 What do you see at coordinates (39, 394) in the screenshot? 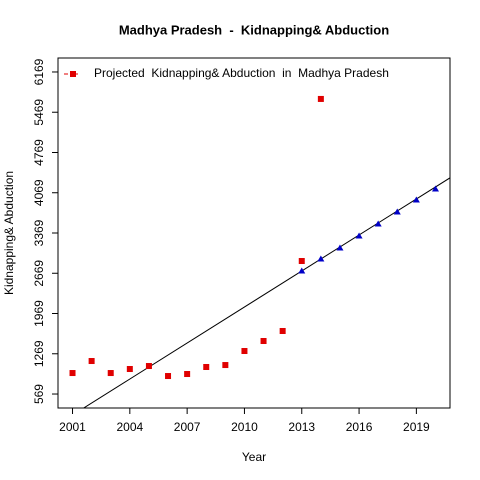
I see `y-tick-label: 569` at bounding box center [39, 394].